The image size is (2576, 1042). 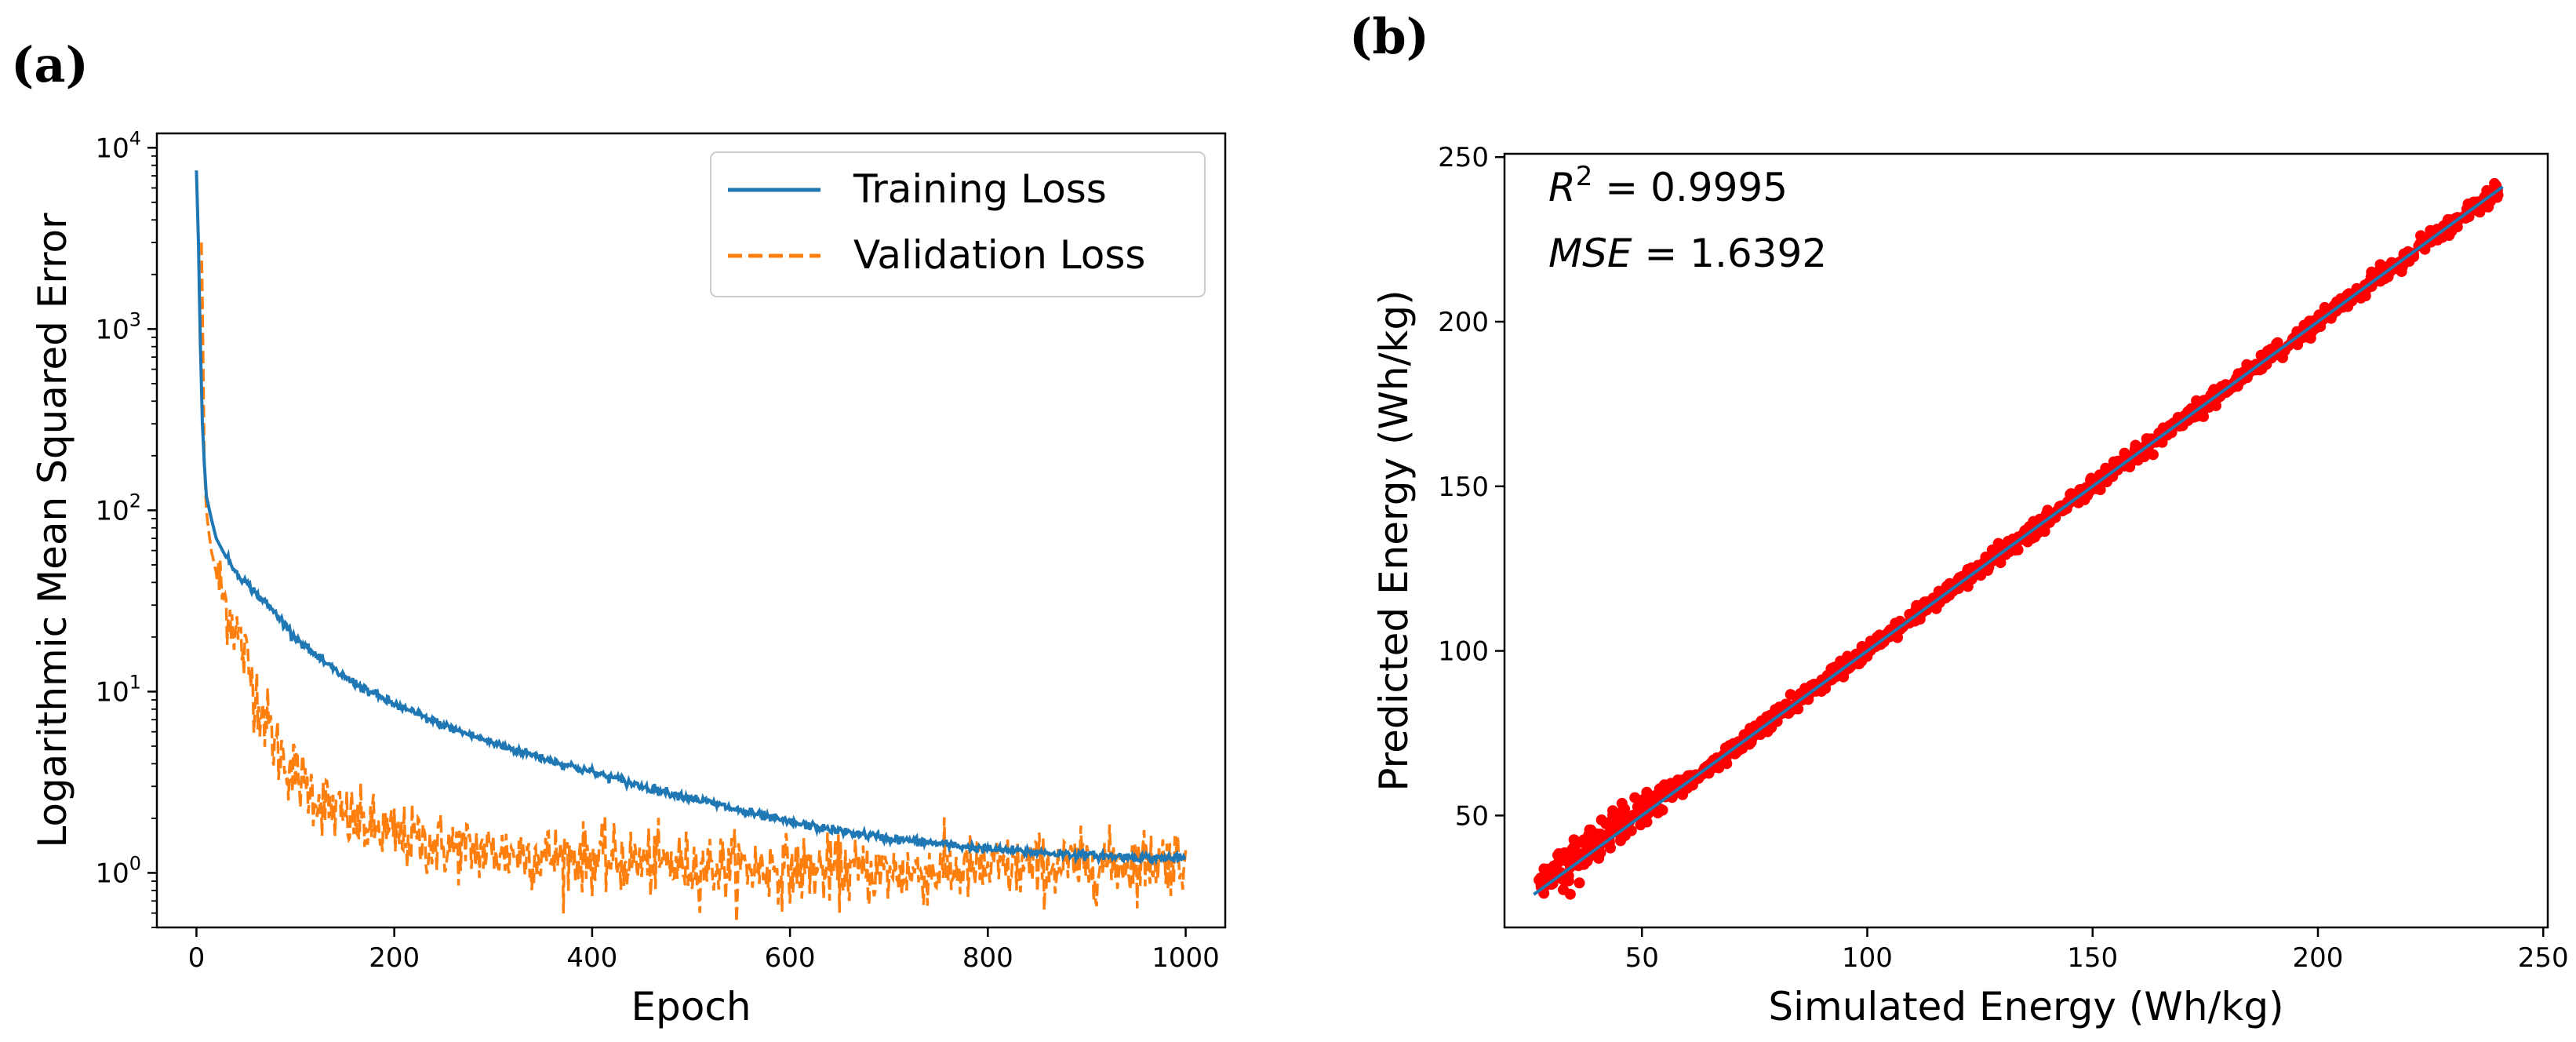 What do you see at coordinates (118, 145) in the screenshot?
I see `y-tick-label: 104` at bounding box center [118, 145].